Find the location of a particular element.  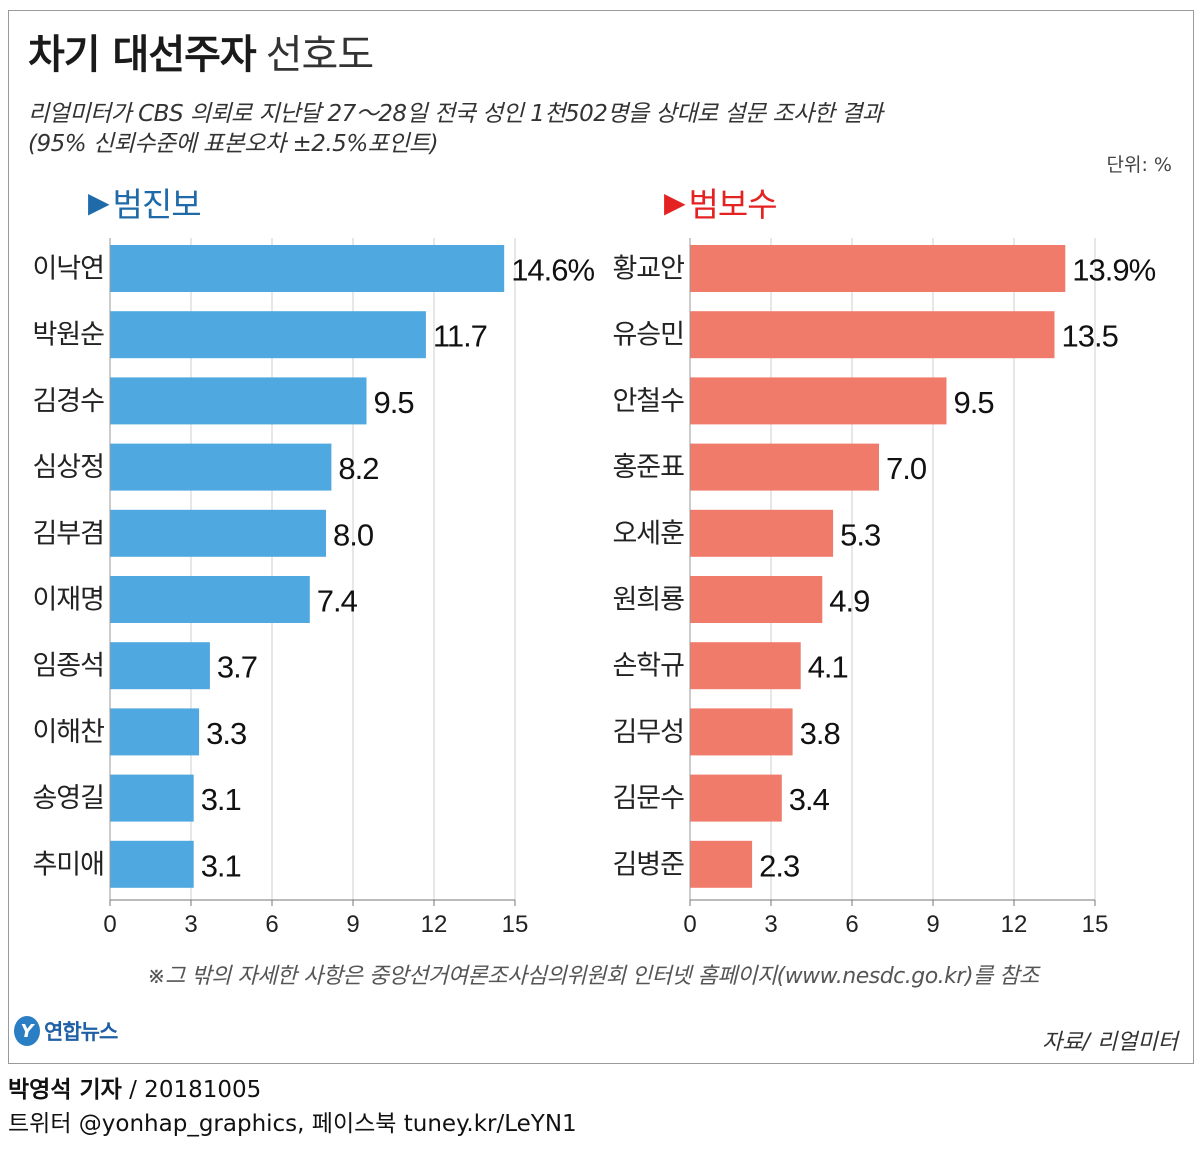

value-label: 7.4 is located at coordinates (337, 601).